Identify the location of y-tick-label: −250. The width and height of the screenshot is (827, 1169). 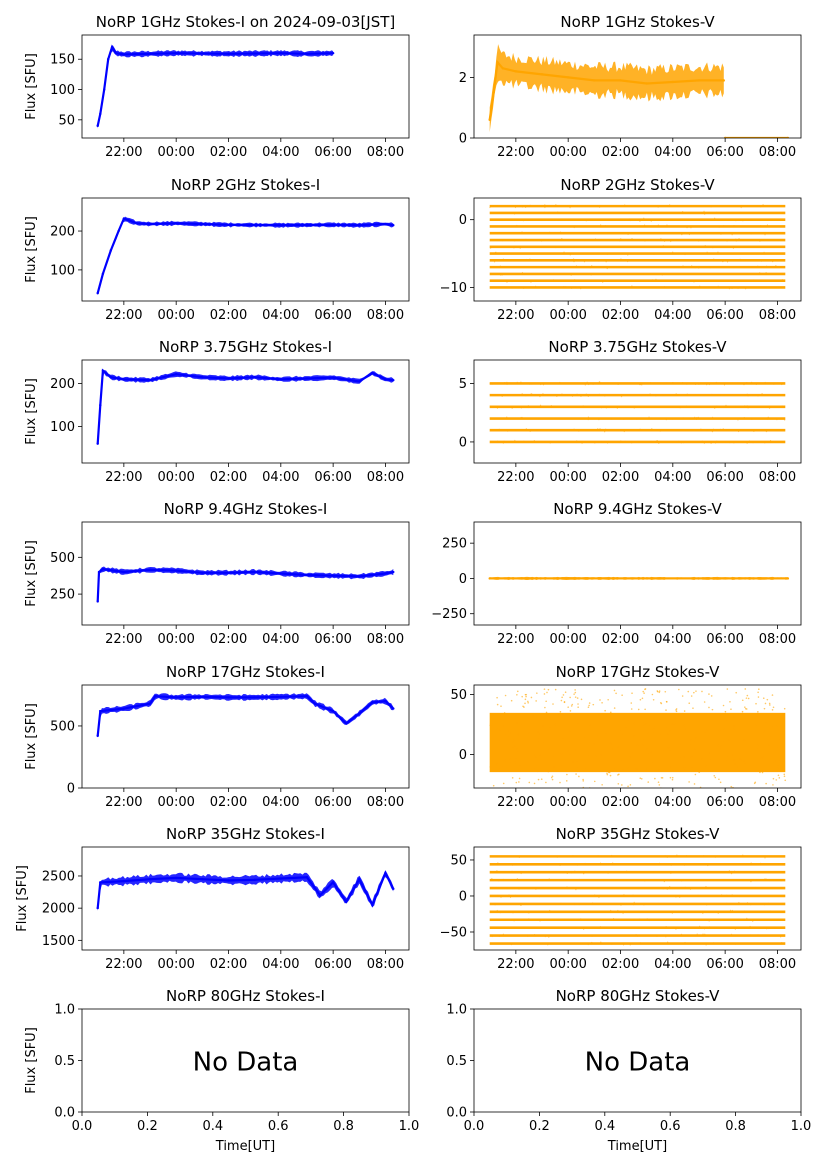
(449, 614).